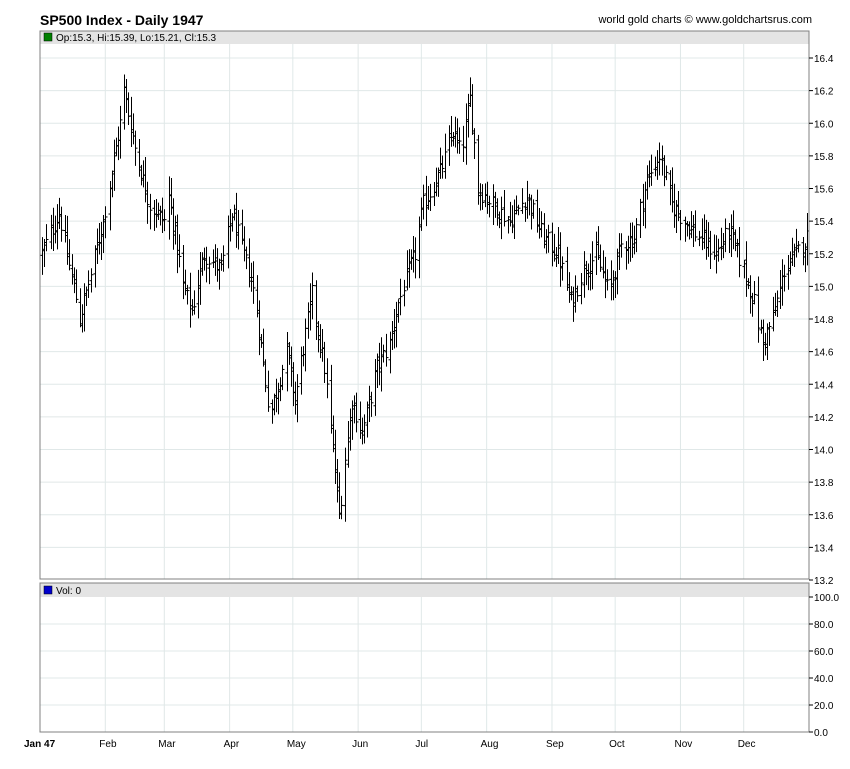 The image size is (850, 769). Describe the element at coordinates (108, 744) in the screenshot. I see `month-label: Feb` at that location.